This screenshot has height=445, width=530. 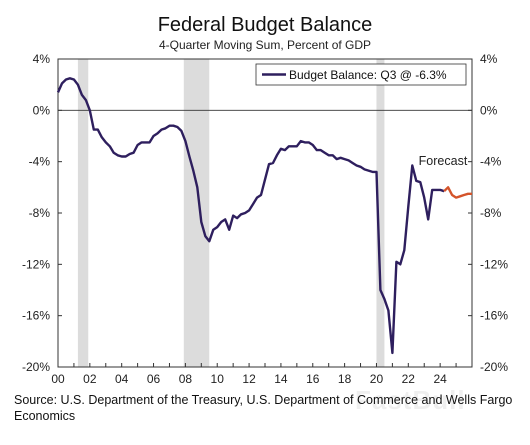 What do you see at coordinates (36, 316) in the screenshot?
I see `y-tick-label-left: -16%` at bounding box center [36, 316].